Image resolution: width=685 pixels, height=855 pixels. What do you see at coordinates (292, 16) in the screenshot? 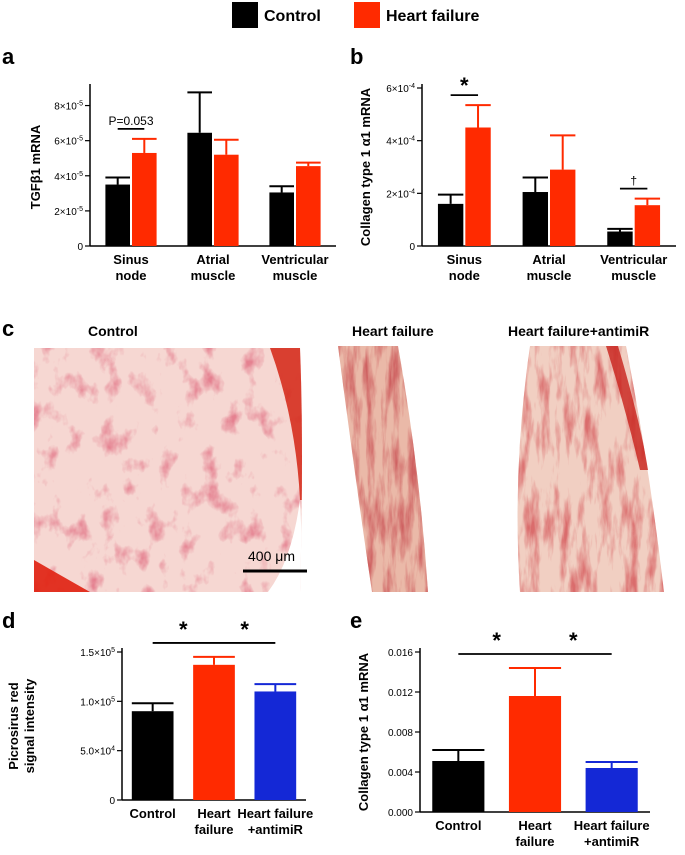
I see `legend-label-control: Control` at bounding box center [292, 16].